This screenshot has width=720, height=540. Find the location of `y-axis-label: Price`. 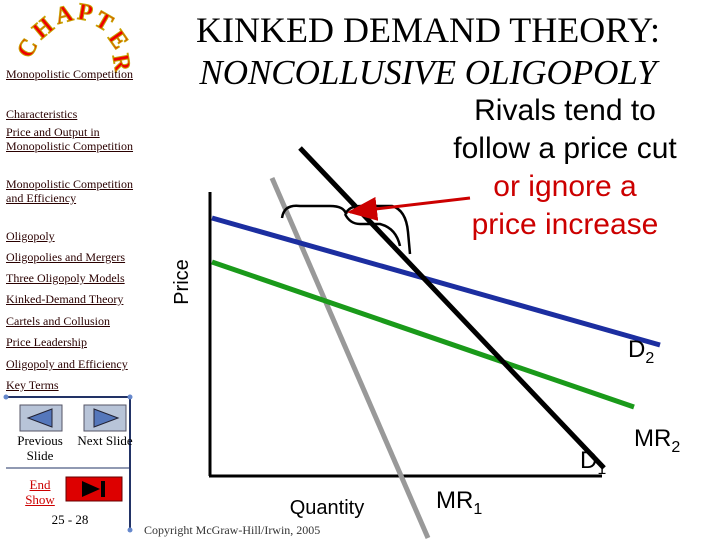

y-axis-label: Price is located at coordinates (182, 282).